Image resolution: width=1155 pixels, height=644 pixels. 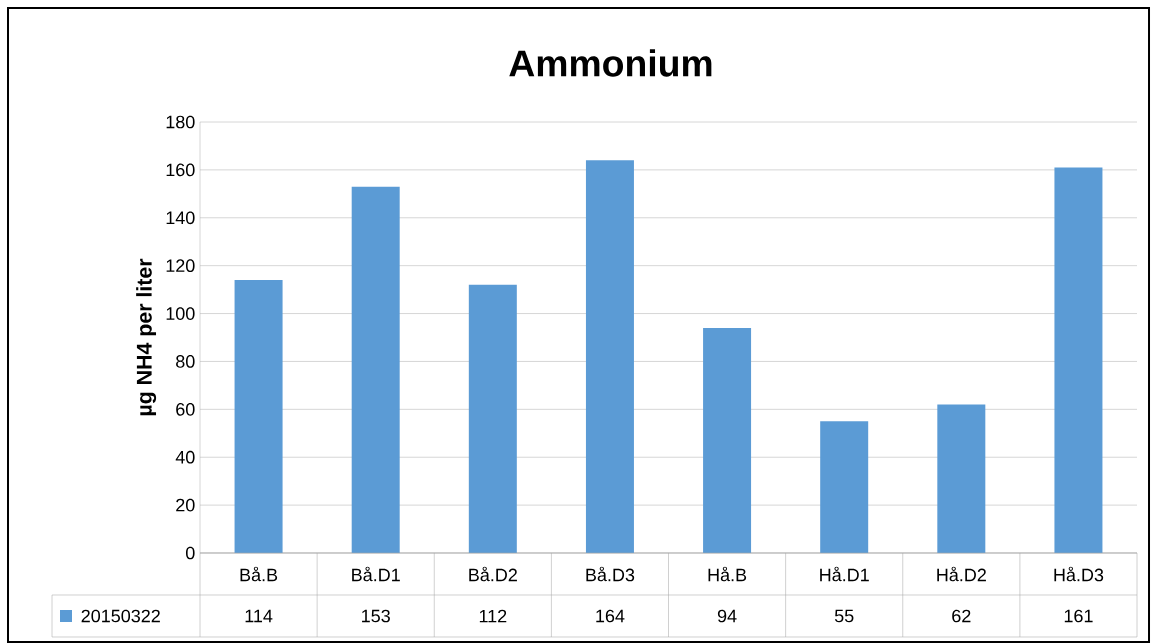 What do you see at coordinates (190, 553) in the screenshot?
I see `y-tick-label: 0` at bounding box center [190, 553].